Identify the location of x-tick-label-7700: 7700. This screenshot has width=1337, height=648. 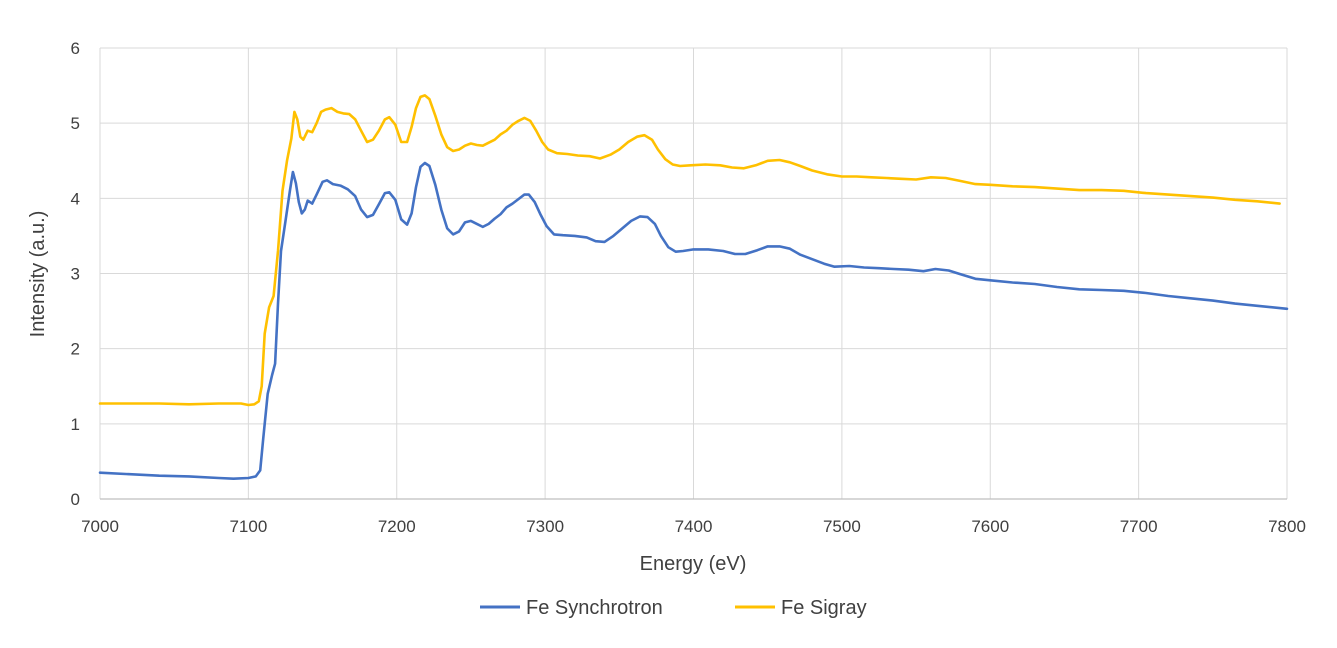
(1139, 526).